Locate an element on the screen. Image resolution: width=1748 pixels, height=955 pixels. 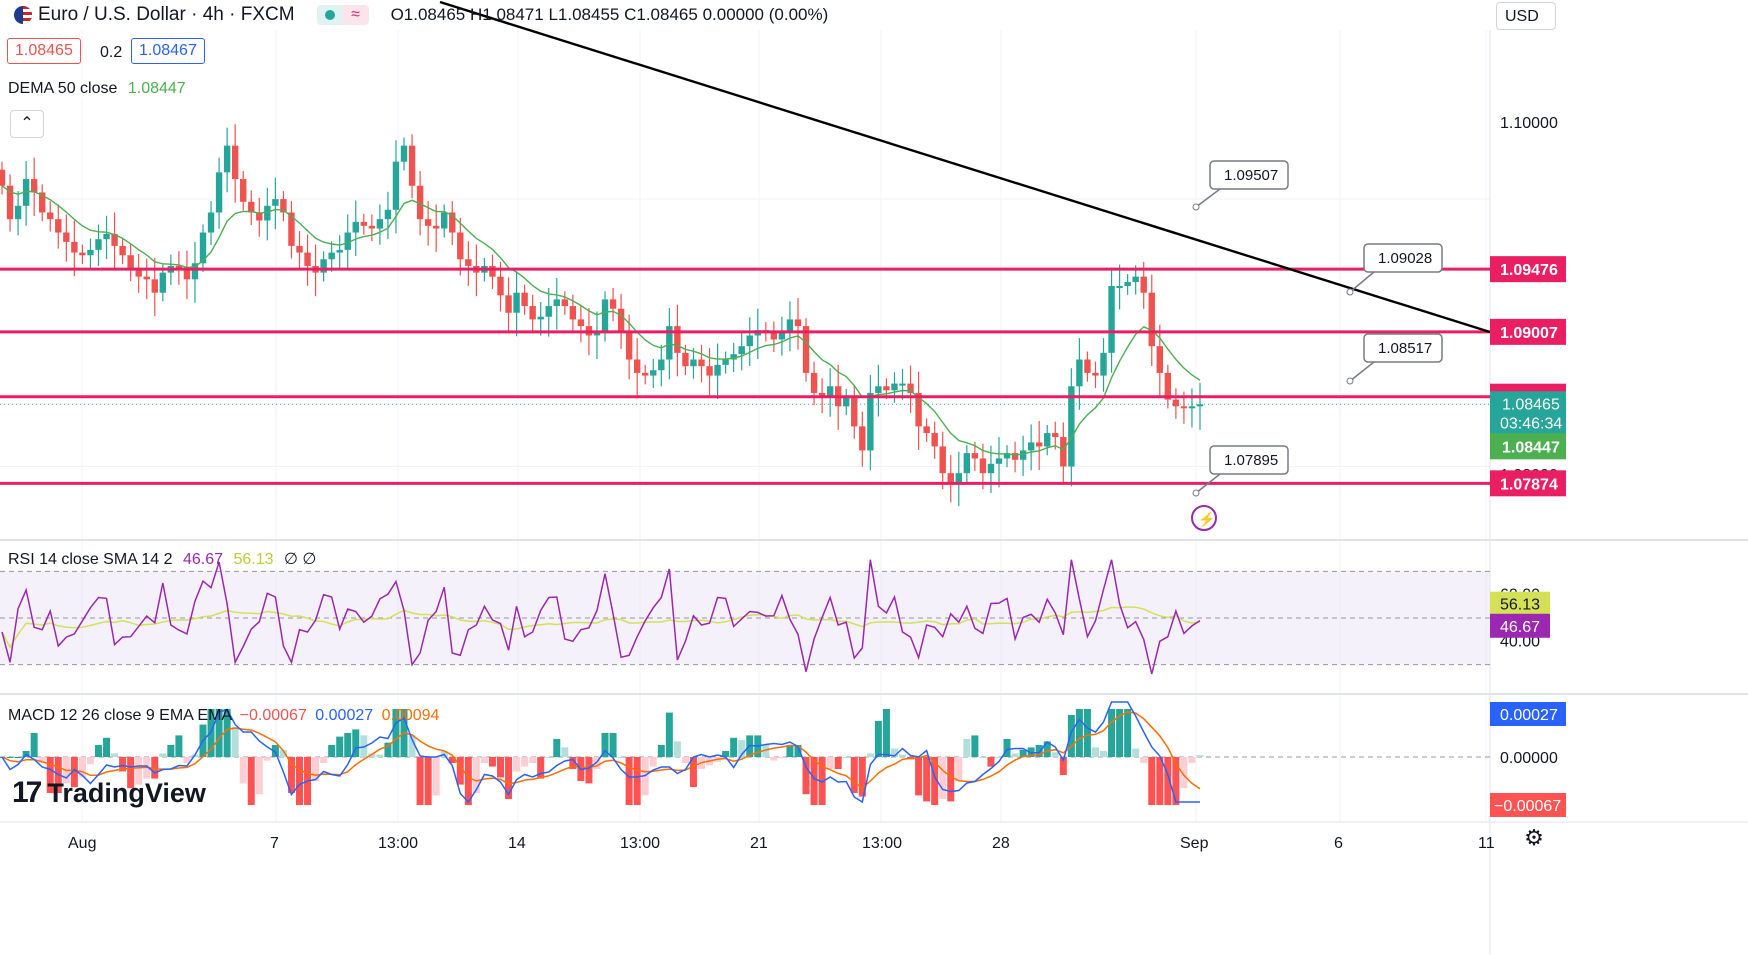
dema-legend: DEMA 50 close 1.08447 is located at coordinates (97, 89).